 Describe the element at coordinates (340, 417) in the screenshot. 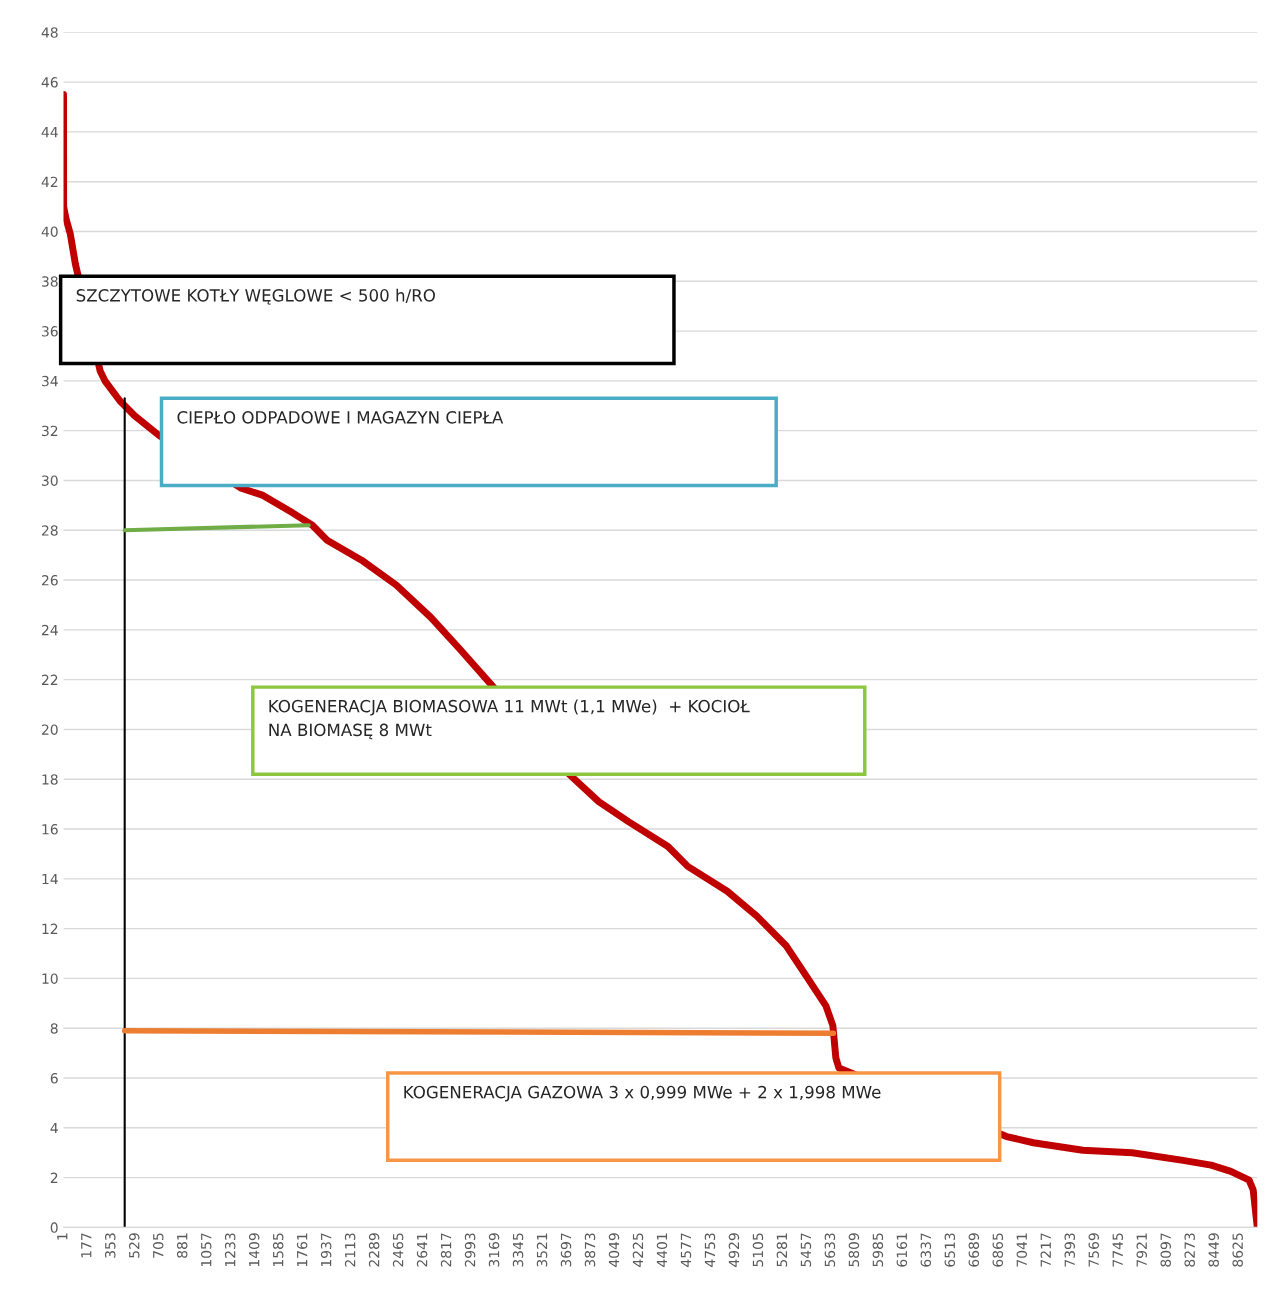

I see `annotation: CIEPŁO ODPADOWE I MAGAZYN CIEPŁA` at that location.